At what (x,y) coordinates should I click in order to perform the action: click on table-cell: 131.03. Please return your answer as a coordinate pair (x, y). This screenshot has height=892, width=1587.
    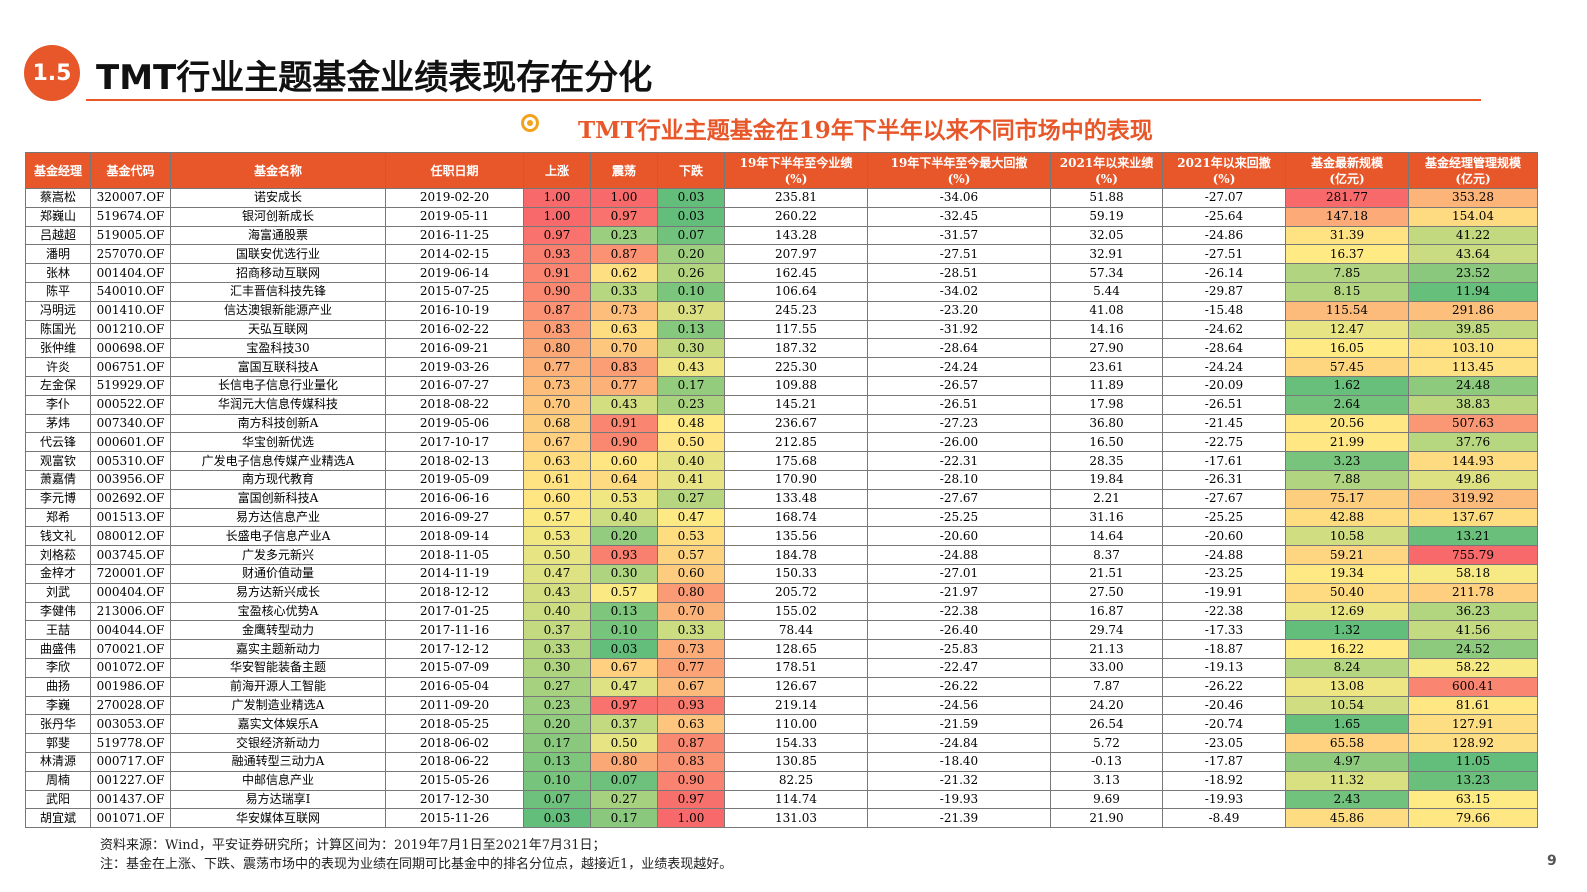
    Looking at the image, I should click on (796, 818).